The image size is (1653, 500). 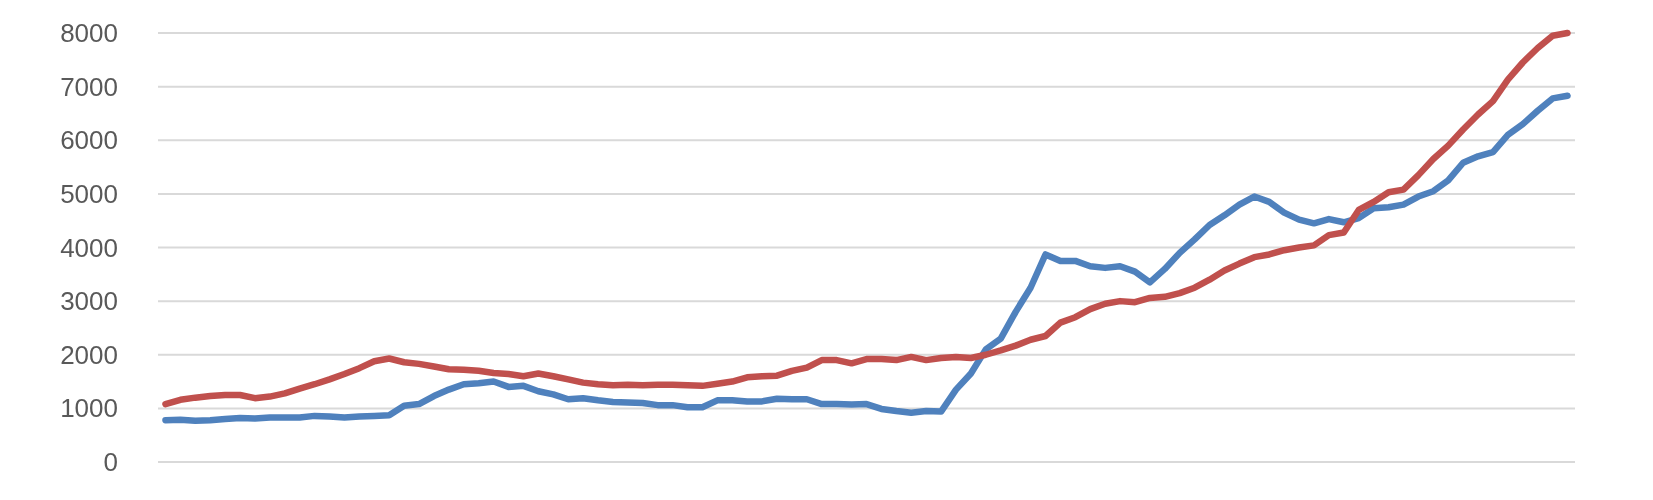 What do you see at coordinates (89, 140) in the screenshot?
I see `y-tick-label: 6000` at bounding box center [89, 140].